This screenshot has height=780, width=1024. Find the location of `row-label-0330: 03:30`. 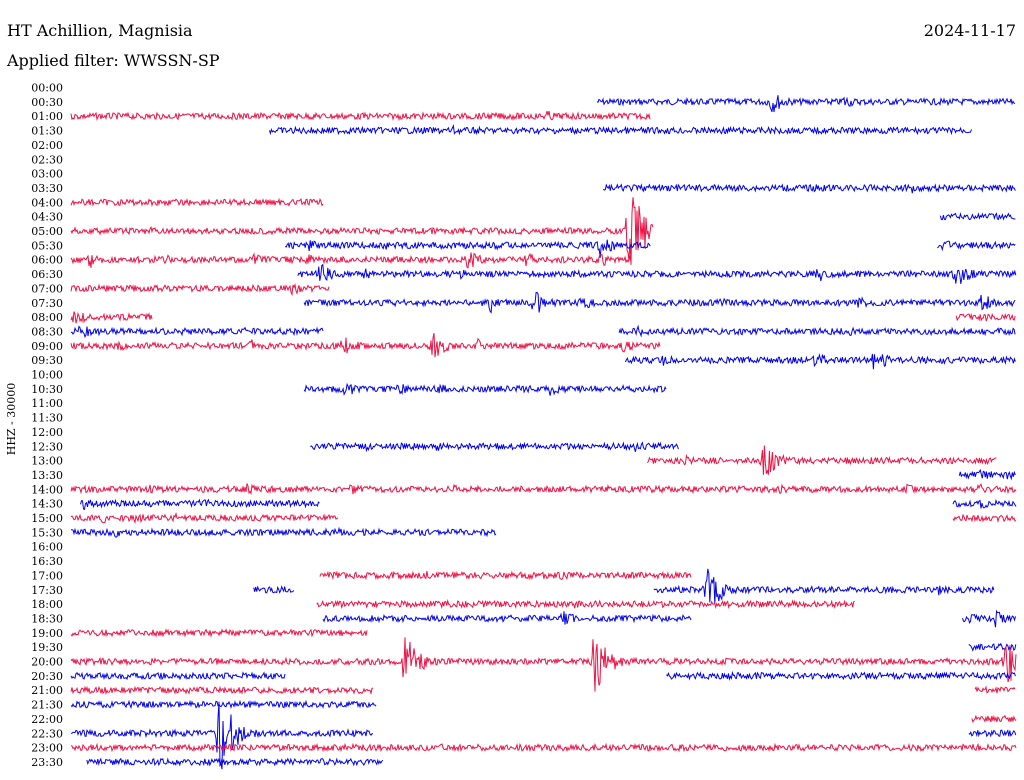

row-label-0330: 03:30 is located at coordinates (47, 188).